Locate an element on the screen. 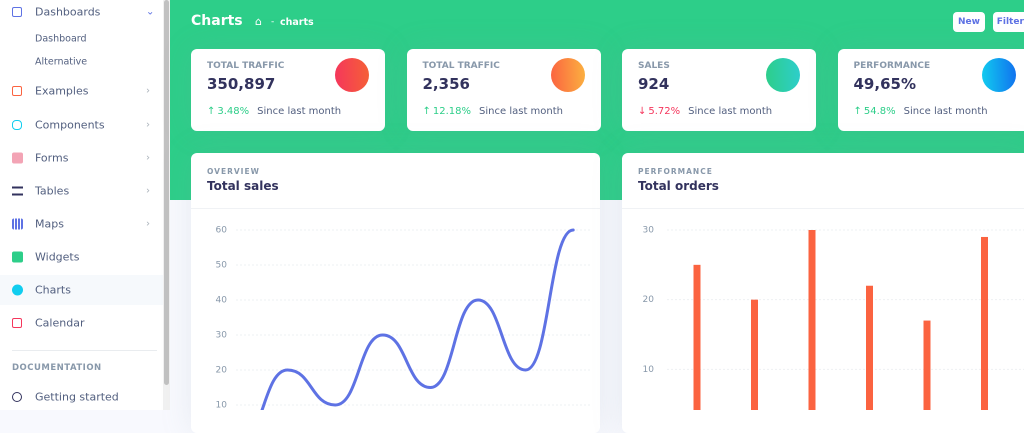 The height and width of the screenshot is (433, 1024). card-title: Total orders is located at coordinates (678, 186).